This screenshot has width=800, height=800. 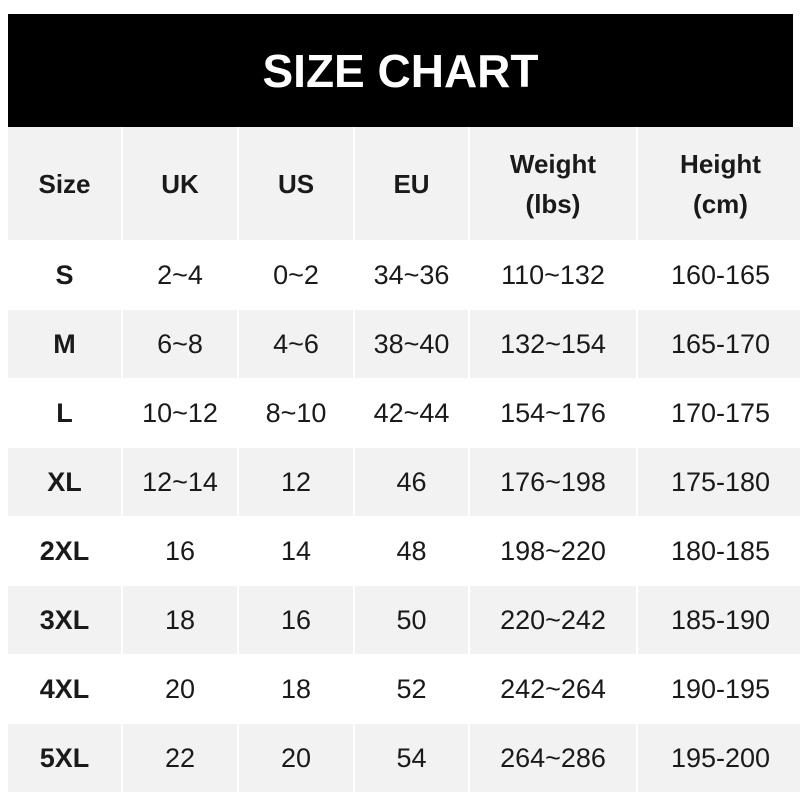 I want to click on header-row: Size UK US EU Weight (lbs) Height (cm), so click(x=404, y=183).